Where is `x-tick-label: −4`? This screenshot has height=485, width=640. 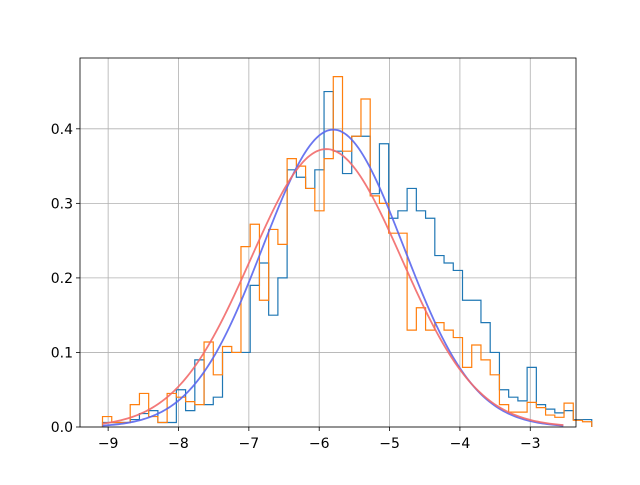
x-tick-label: −4 is located at coordinates (460, 444).